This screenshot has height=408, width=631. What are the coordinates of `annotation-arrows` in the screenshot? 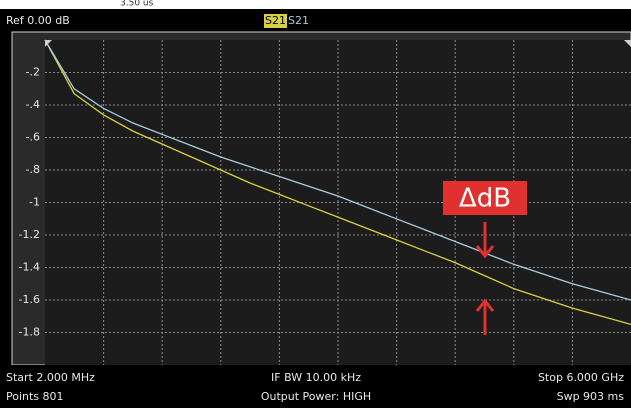 It's located at (485, 278).